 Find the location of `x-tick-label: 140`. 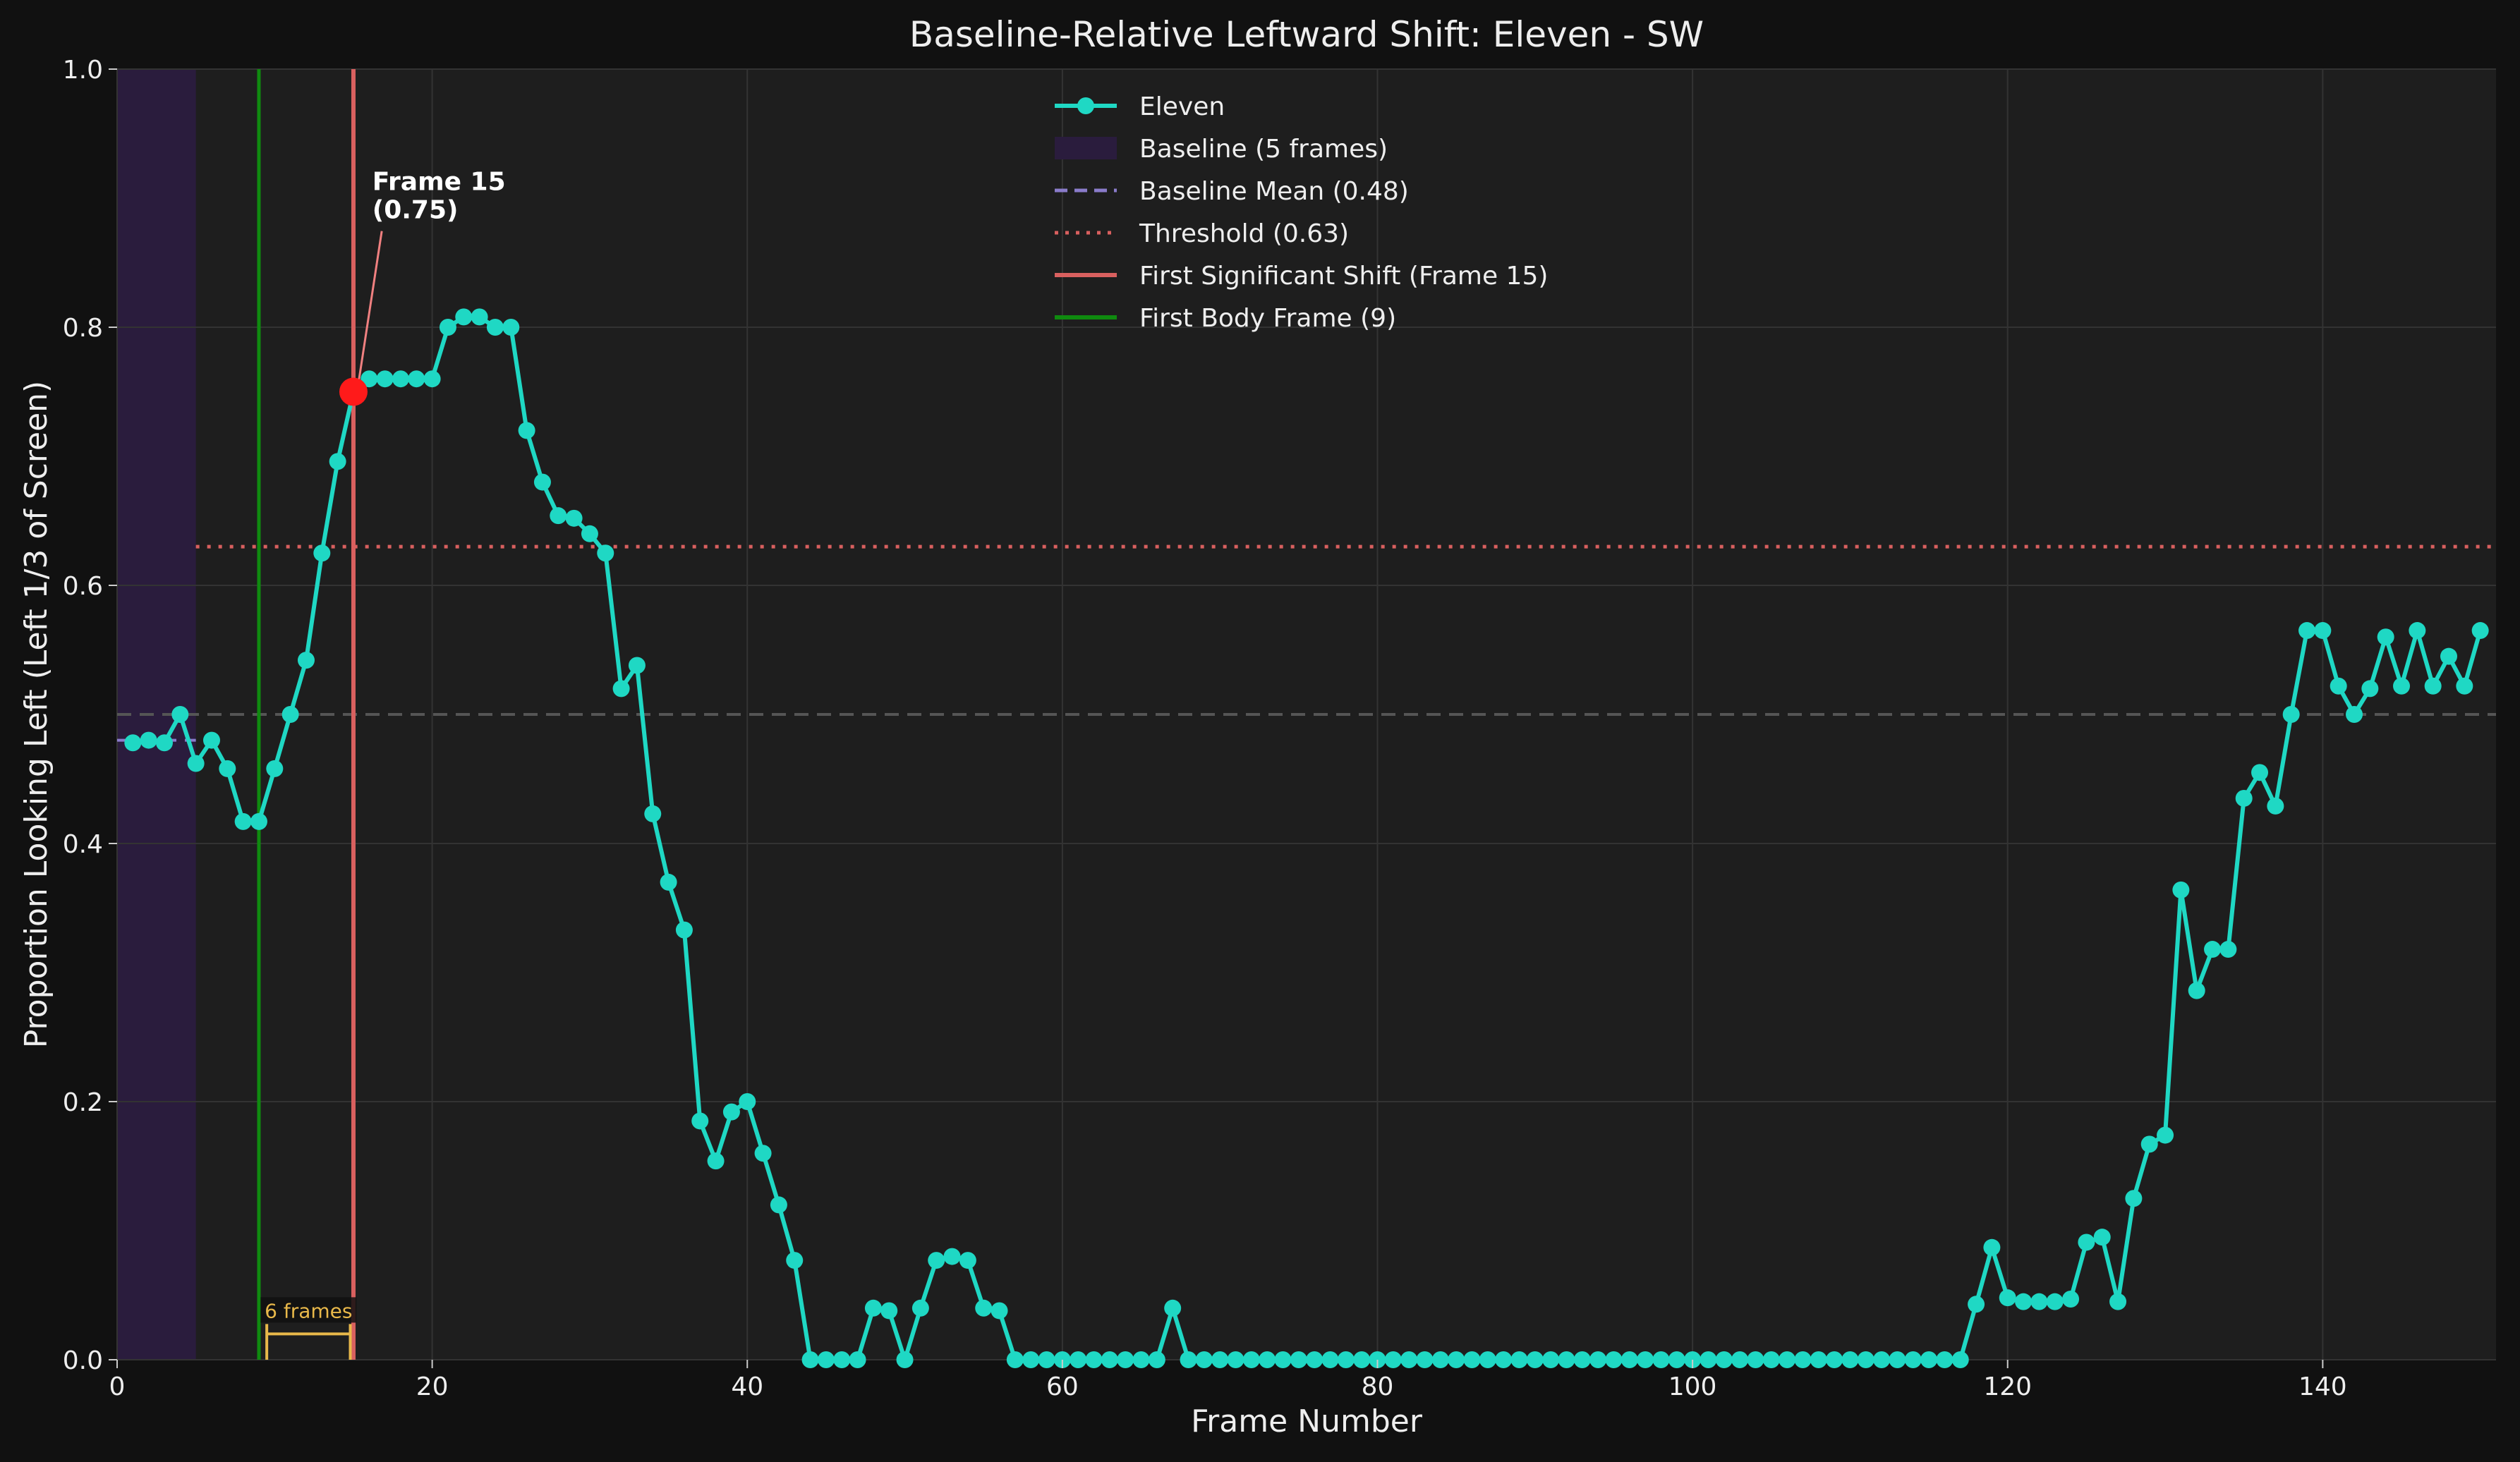

x-tick-label: 140 is located at coordinates (2323, 1386).